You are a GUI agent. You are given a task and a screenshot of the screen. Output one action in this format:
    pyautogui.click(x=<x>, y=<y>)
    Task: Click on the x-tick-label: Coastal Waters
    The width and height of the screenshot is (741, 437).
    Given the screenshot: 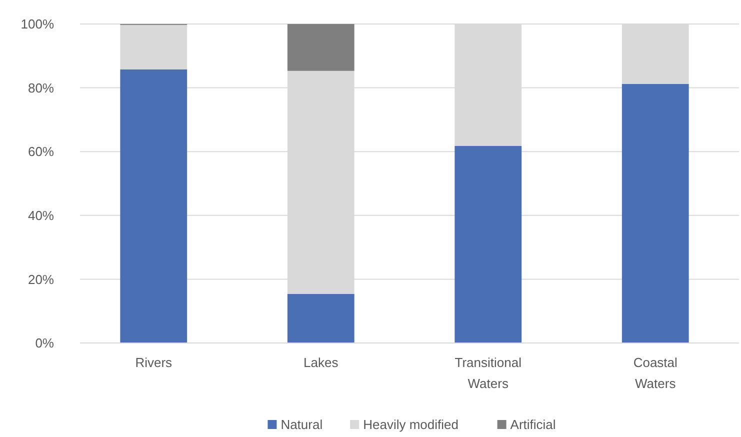 What is the action you would take?
    pyautogui.click(x=655, y=373)
    